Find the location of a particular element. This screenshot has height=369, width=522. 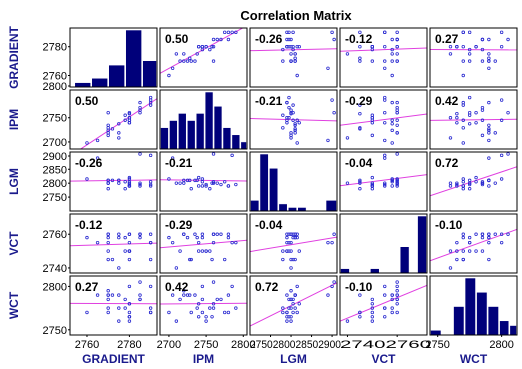

y-tick-label: 2700 is located at coordinates (55, 143).